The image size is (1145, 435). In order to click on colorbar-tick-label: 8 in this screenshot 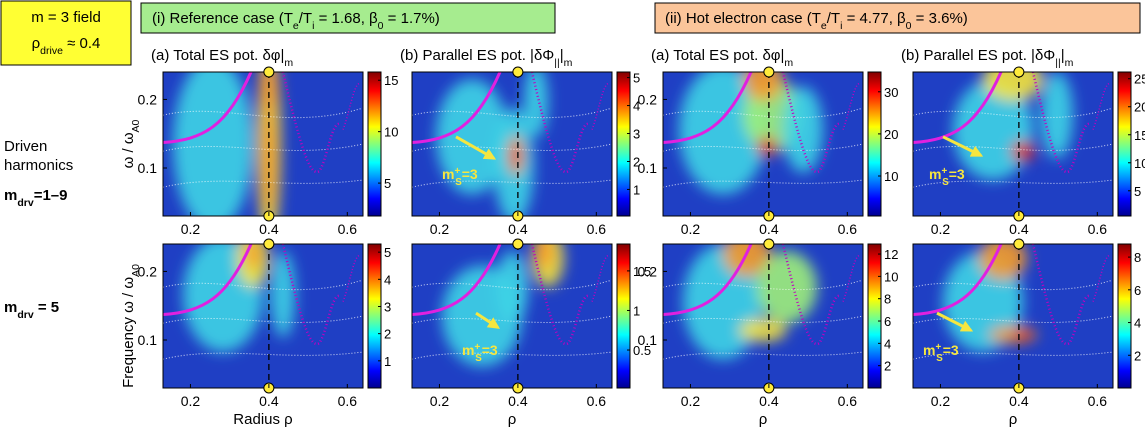, I will do `click(1137, 257)`.